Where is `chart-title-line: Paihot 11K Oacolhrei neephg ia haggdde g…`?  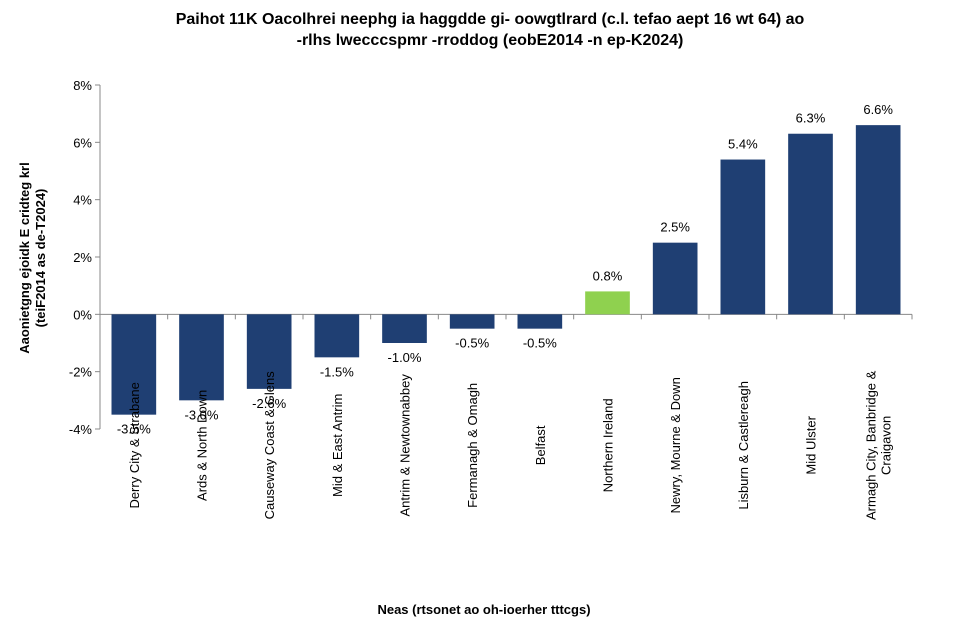 chart-title-line: Paihot 11K Oacolhrei neephg ia haggdde g… is located at coordinates (490, 19).